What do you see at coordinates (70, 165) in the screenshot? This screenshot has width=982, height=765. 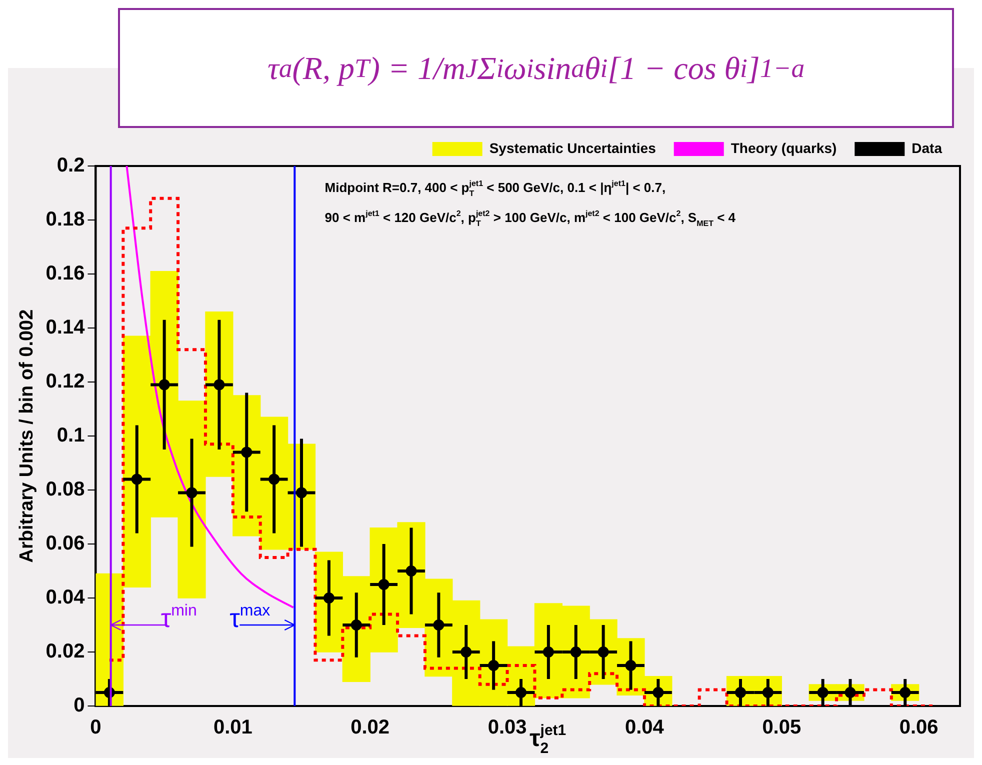 I see `y-tick-label: 0.2` at bounding box center [70, 165].